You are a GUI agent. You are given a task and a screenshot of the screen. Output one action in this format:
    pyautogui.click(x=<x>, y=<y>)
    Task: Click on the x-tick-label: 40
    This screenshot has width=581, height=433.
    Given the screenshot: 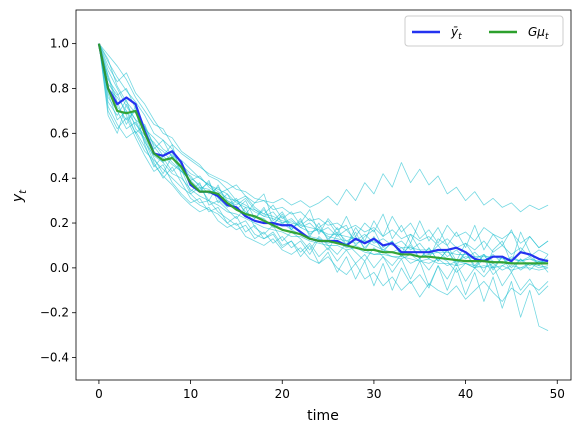 What is the action you would take?
    pyautogui.click(x=465, y=394)
    